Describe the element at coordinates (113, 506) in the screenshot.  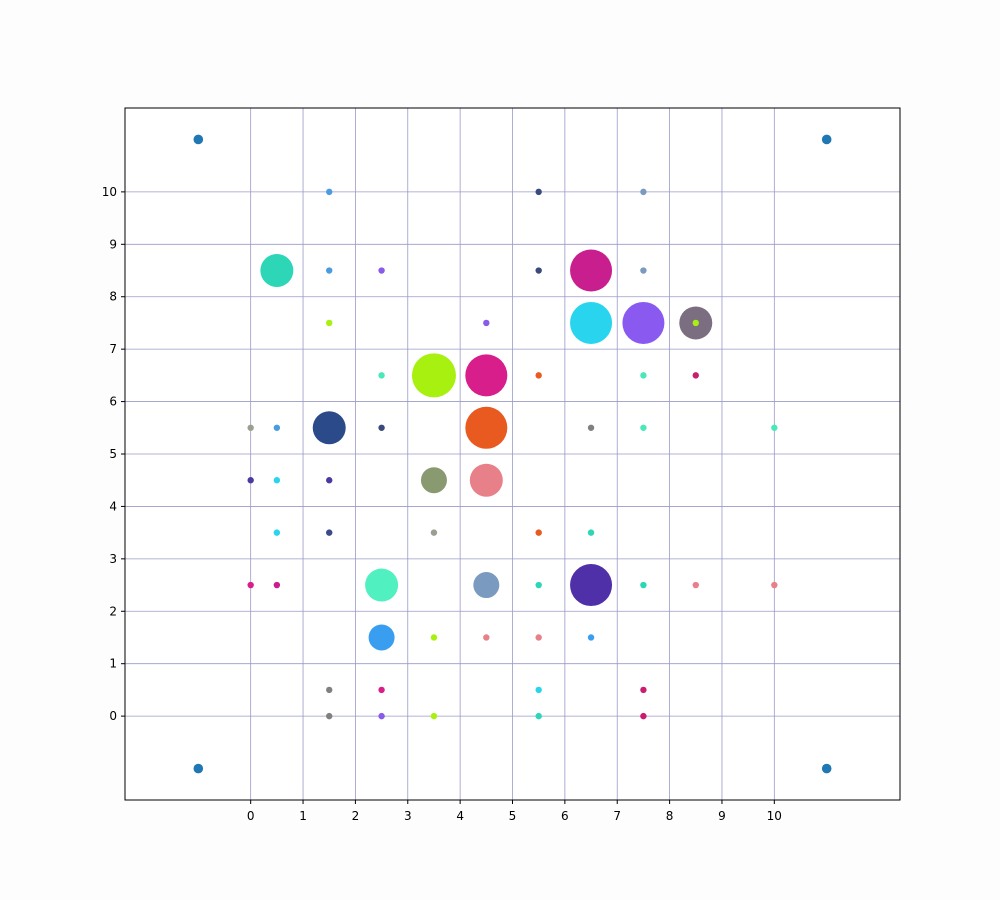
I see `y-tick-label: 4` at that location.